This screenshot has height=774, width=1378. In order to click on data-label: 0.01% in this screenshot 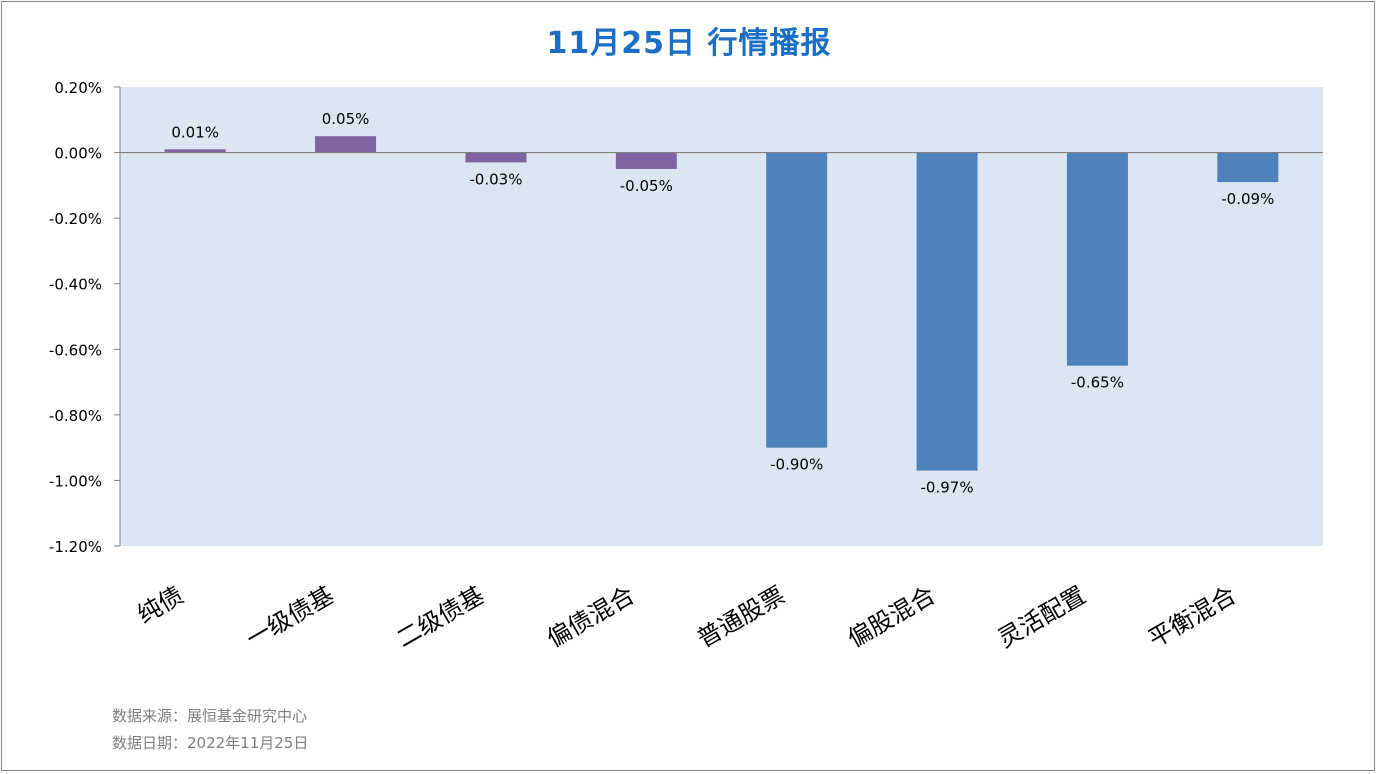, I will do `click(195, 132)`.